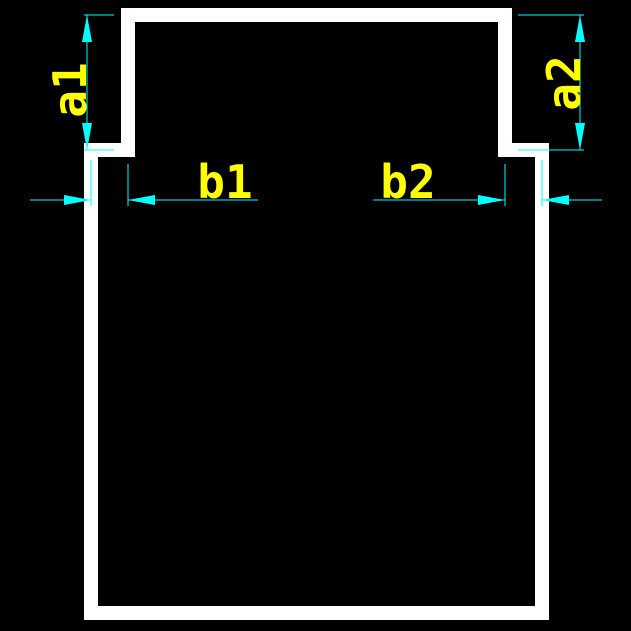 This screenshot has height=631, width=631. What do you see at coordinates (77, 200) in the screenshot?
I see `b1-arrow-left` at bounding box center [77, 200].